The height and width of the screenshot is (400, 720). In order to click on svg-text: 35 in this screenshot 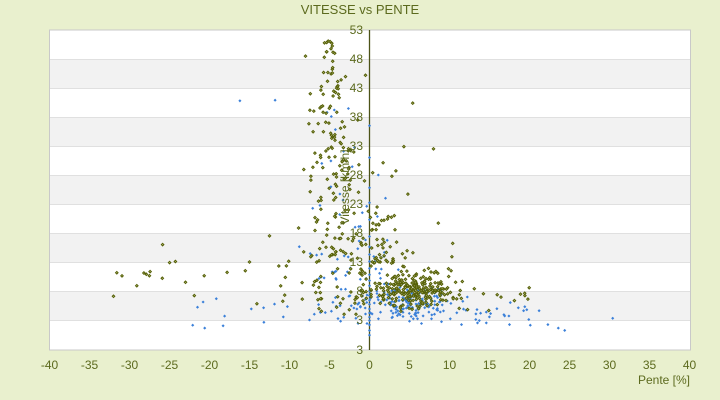, I will do `click(650, 365)`.